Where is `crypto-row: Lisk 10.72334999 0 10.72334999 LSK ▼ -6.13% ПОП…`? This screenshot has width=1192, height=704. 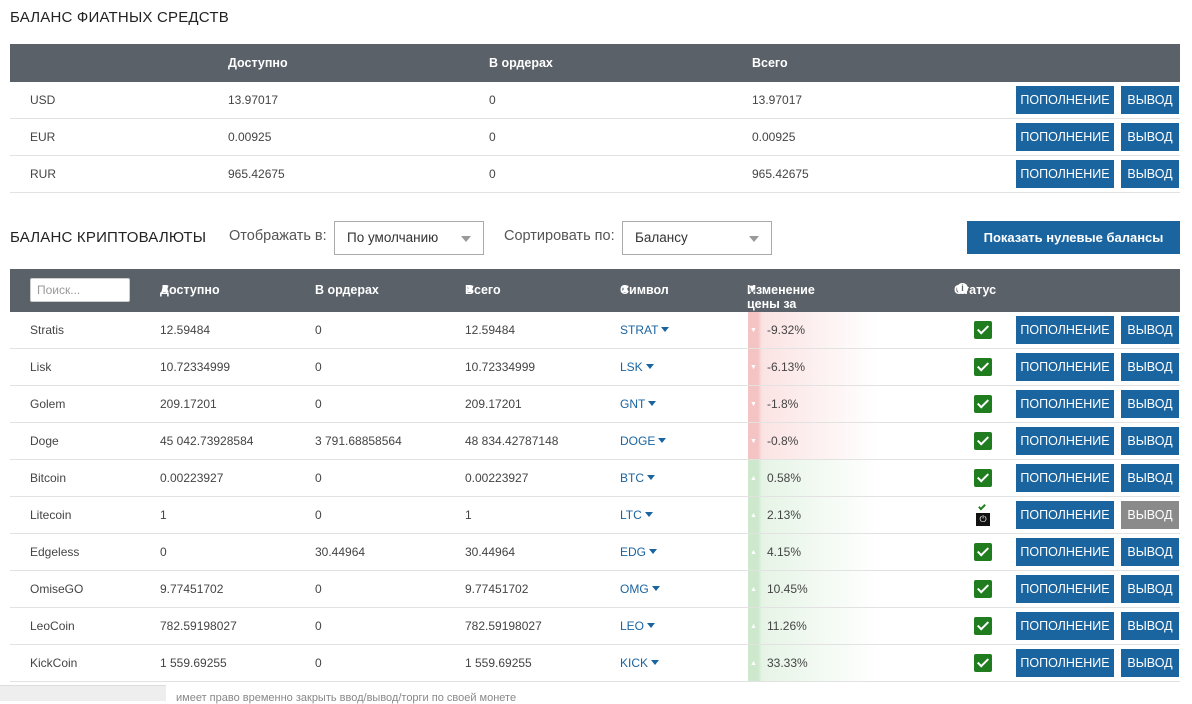 crypto-row: Lisk 10.72334999 0 10.72334999 LSK ▼ -6.13% ПОП… is located at coordinates (595, 367).